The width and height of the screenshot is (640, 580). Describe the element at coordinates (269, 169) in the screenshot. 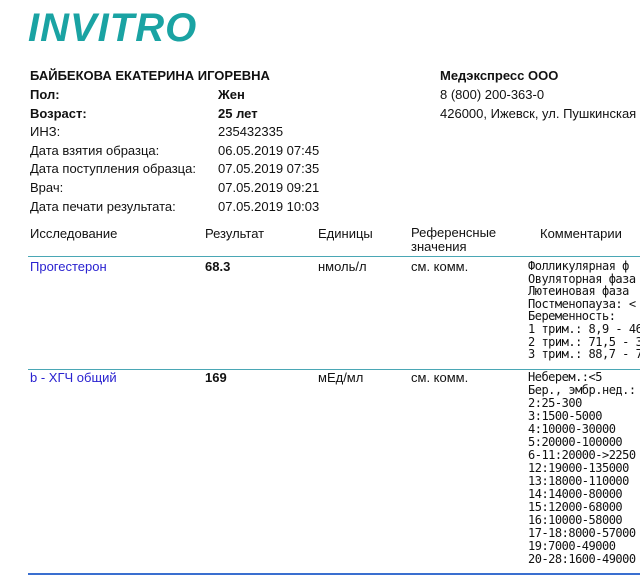

I see `field-value: 07.05.2019 07:35` at that location.